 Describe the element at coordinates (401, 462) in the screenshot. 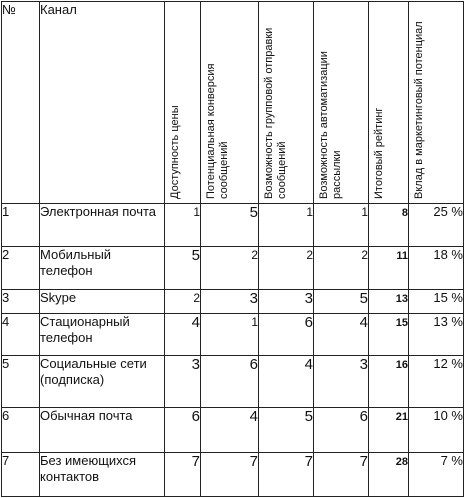

I see `cell-total: 28` at that location.